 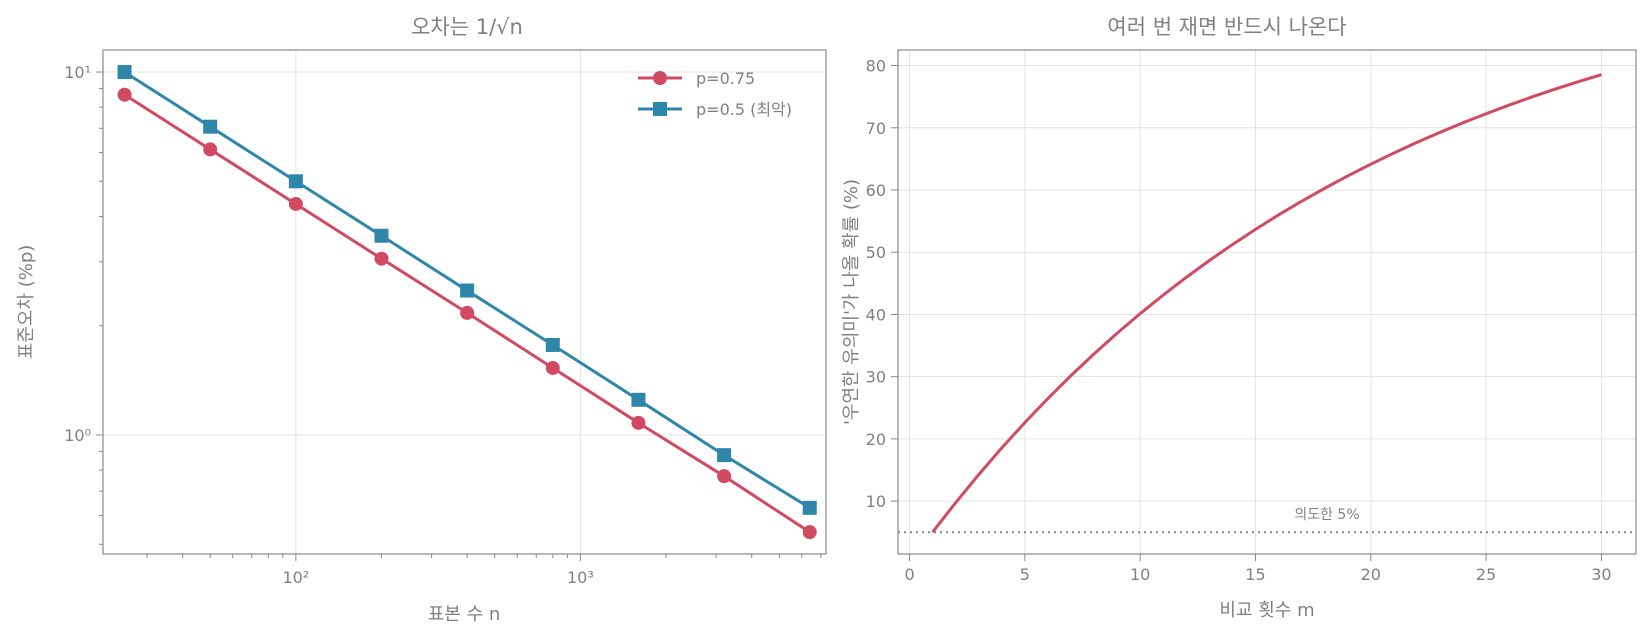 I want to click on right-x-tick-label: 15, so click(x=1255, y=574).